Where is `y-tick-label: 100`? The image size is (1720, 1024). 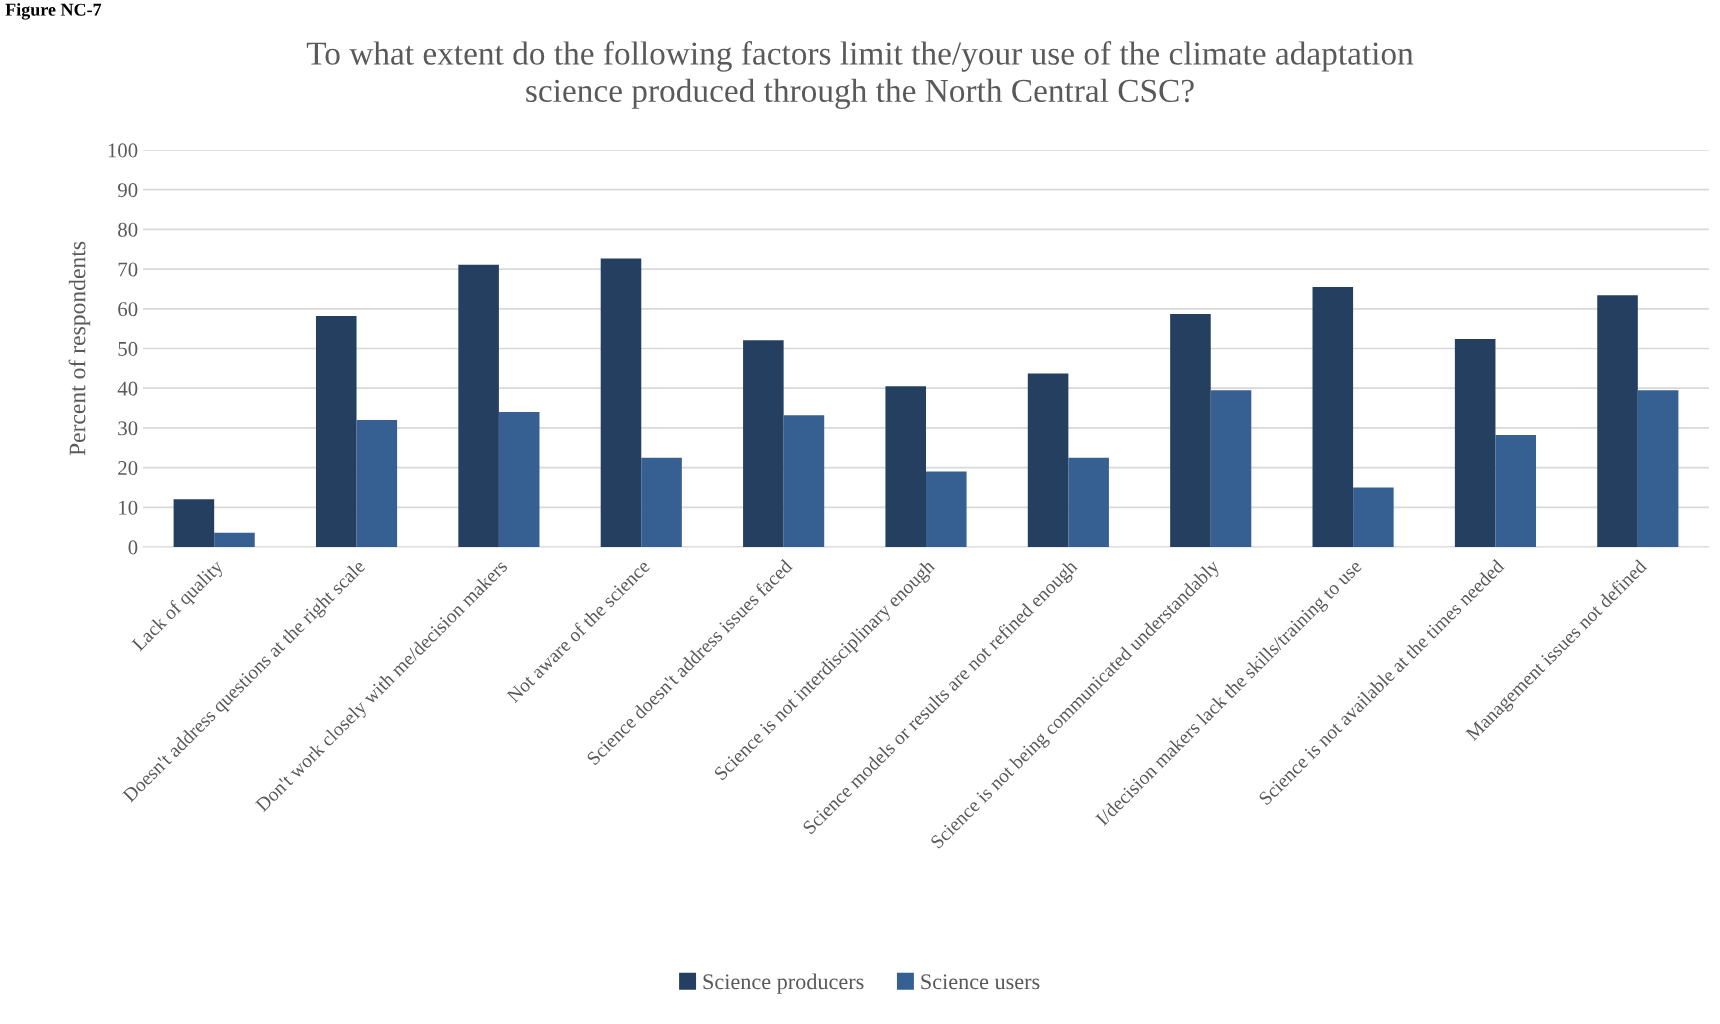
y-tick-label: 100 is located at coordinates (123, 150).